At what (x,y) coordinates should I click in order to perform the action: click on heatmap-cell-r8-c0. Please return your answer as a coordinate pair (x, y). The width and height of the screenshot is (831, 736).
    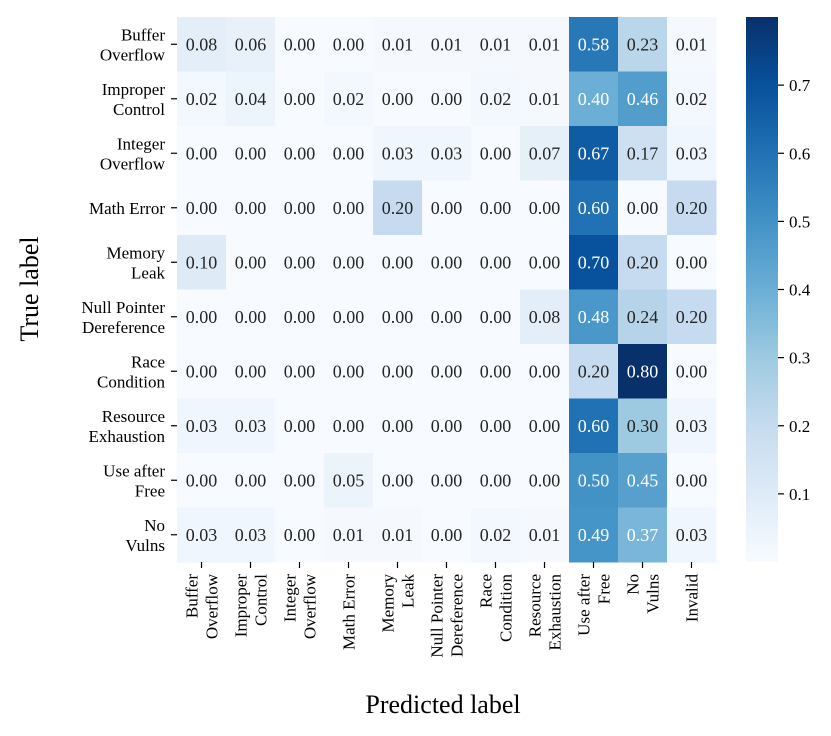
    Looking at the image, I should click on (202, 480).